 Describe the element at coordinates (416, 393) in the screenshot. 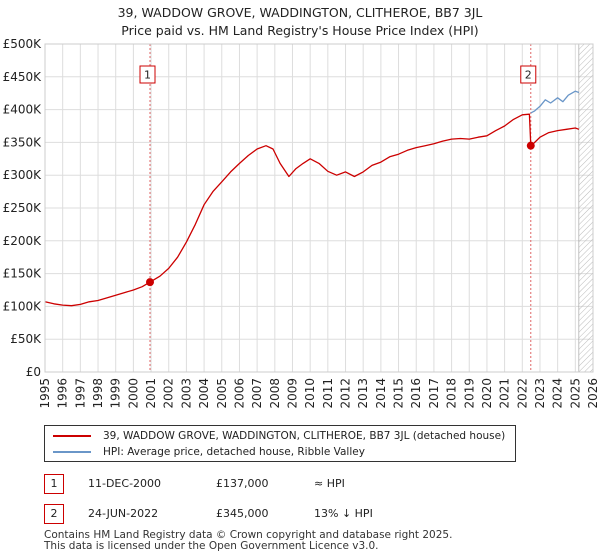

I see `x-tick-label: 2016` at that location.